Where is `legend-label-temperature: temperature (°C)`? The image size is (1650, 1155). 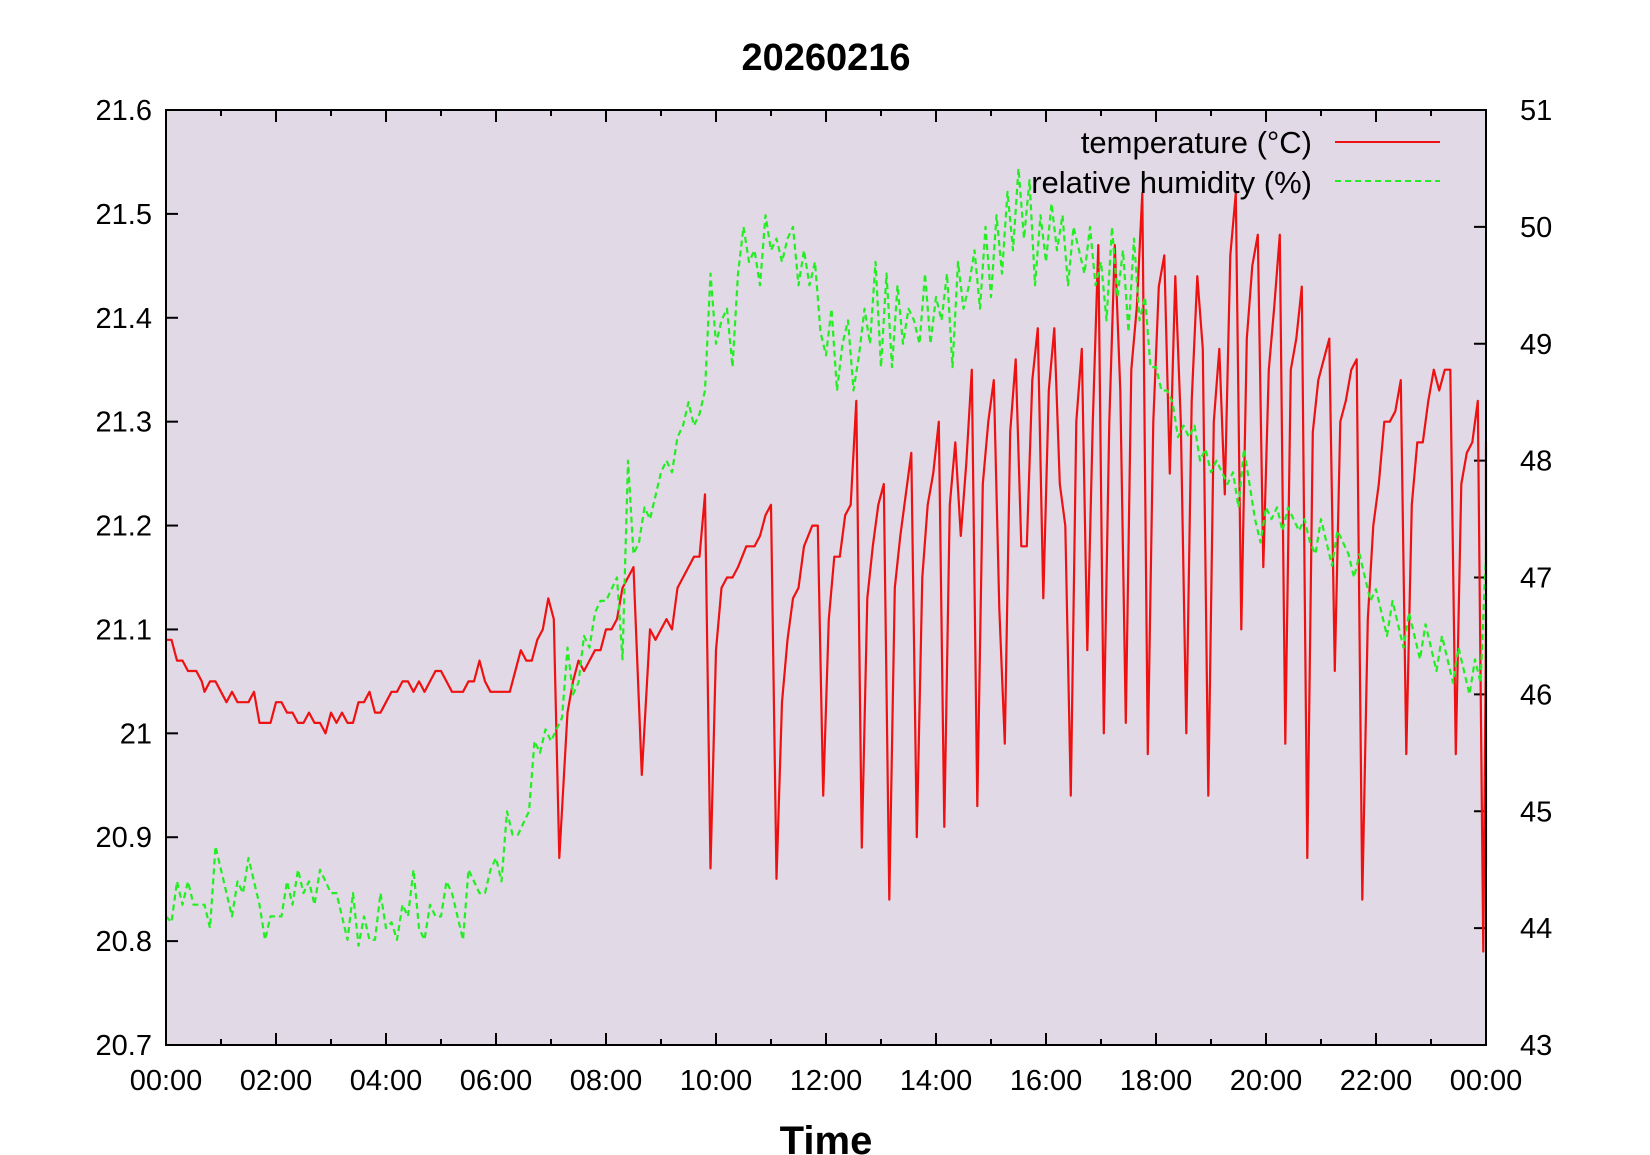 legend-label-temperature: temperature (°C) is located at coordinates (1196, 142).